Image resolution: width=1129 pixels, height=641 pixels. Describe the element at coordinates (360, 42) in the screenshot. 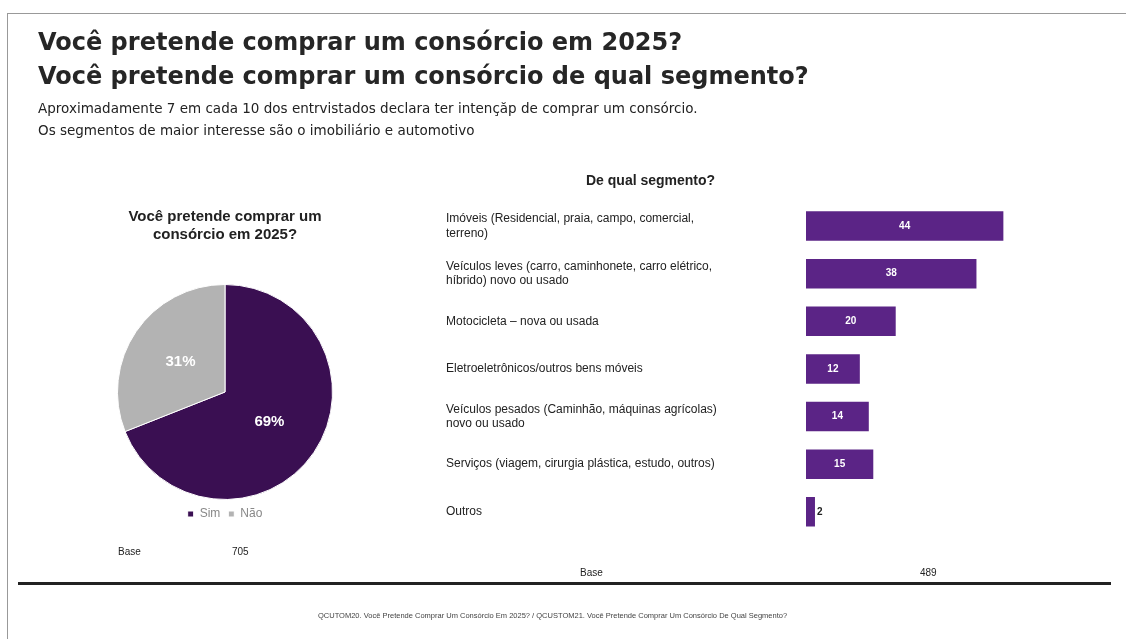

I see `text: Você pretende comprar um consórcio em 2025?` at that location.